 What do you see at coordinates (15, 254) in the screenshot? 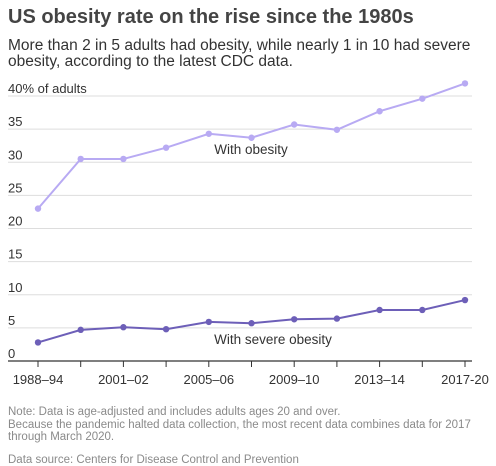
I see `y-tick-label: 15` at bounding box center [15, 254].